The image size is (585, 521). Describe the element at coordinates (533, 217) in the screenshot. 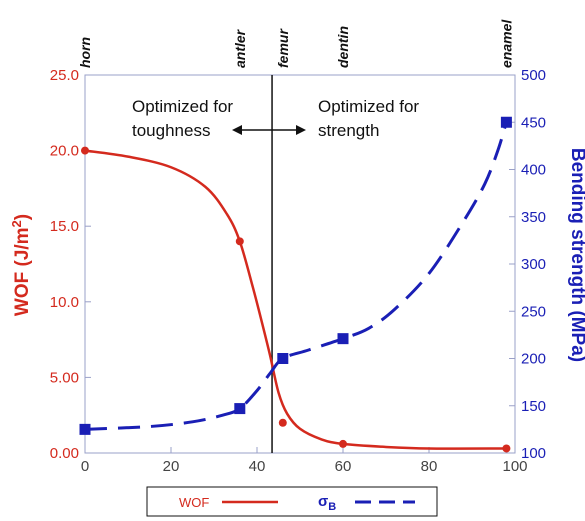

I see `y-right-tick-label: 350` at that location.